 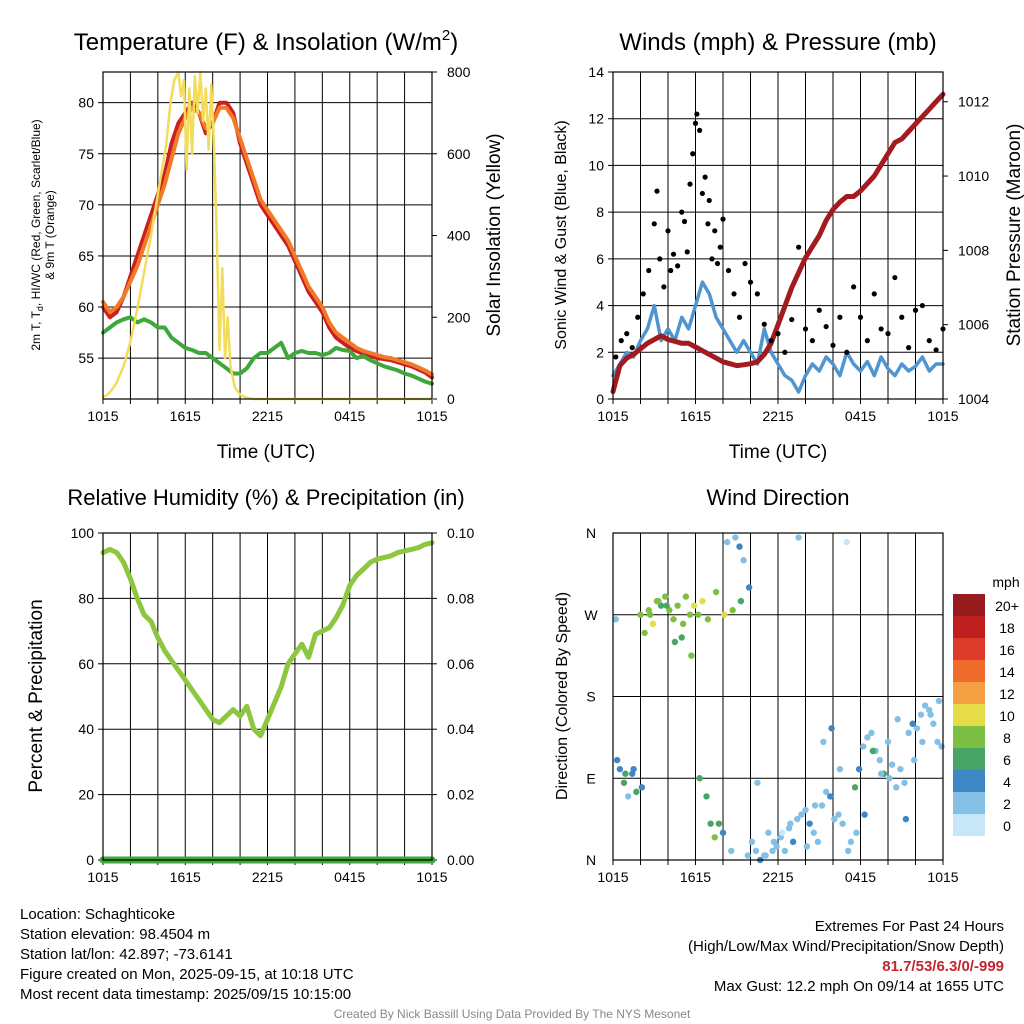 What do you see at coordinates (267, 350) in the screenshot?
I see `dewpoint-line` at bounding box center [267, 350].